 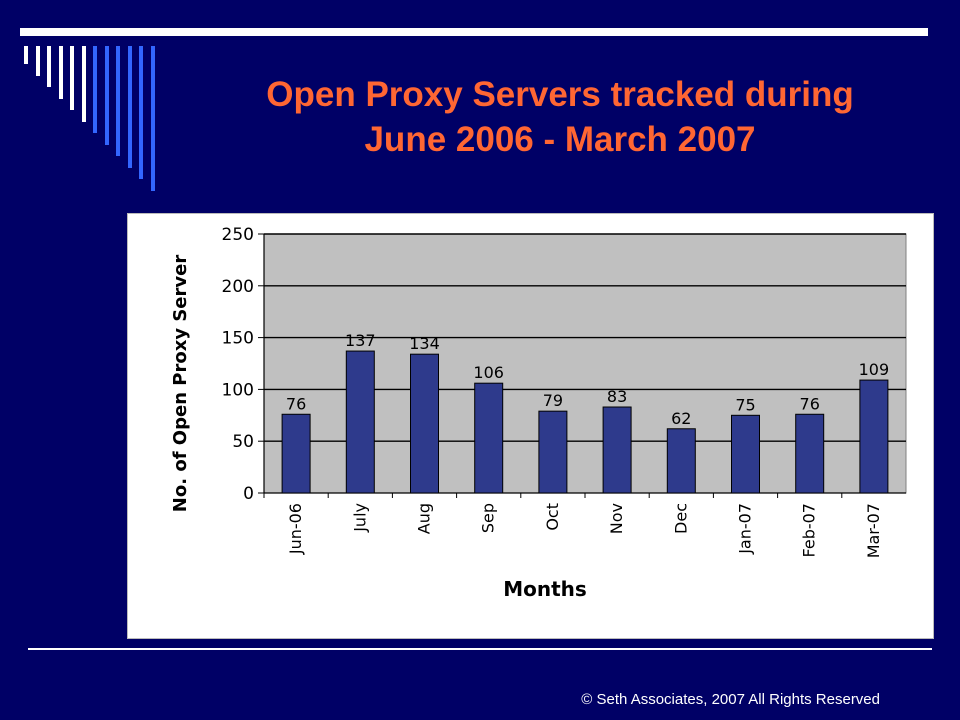 I want to click on y-tick-label: 200, so click(x=238, y=287).